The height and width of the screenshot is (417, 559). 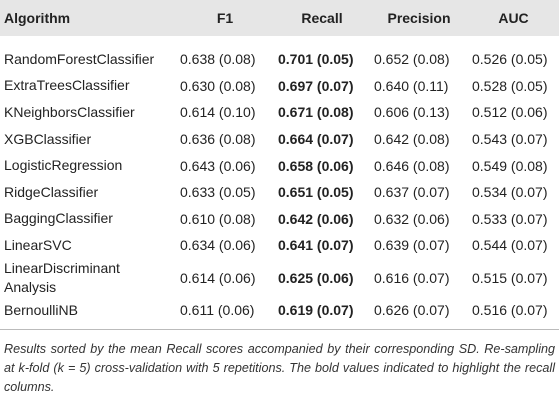 I want to click on score-cell: 0.651 (0.05), so click(x=316, y=192).